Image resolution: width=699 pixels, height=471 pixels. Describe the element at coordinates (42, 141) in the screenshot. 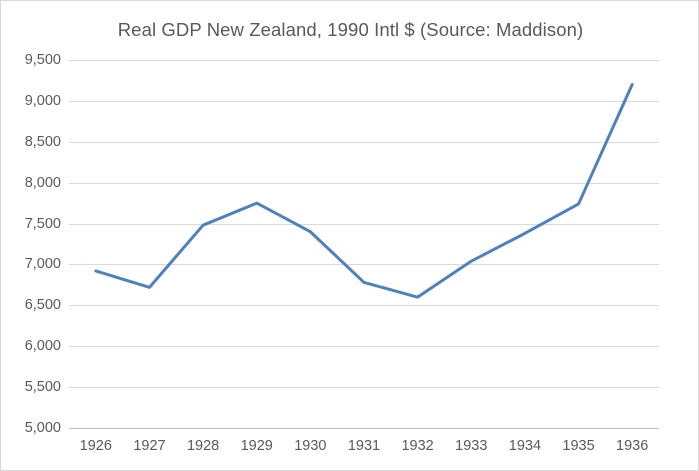

I see `y-axis-tick-label: 8,500` at that location.